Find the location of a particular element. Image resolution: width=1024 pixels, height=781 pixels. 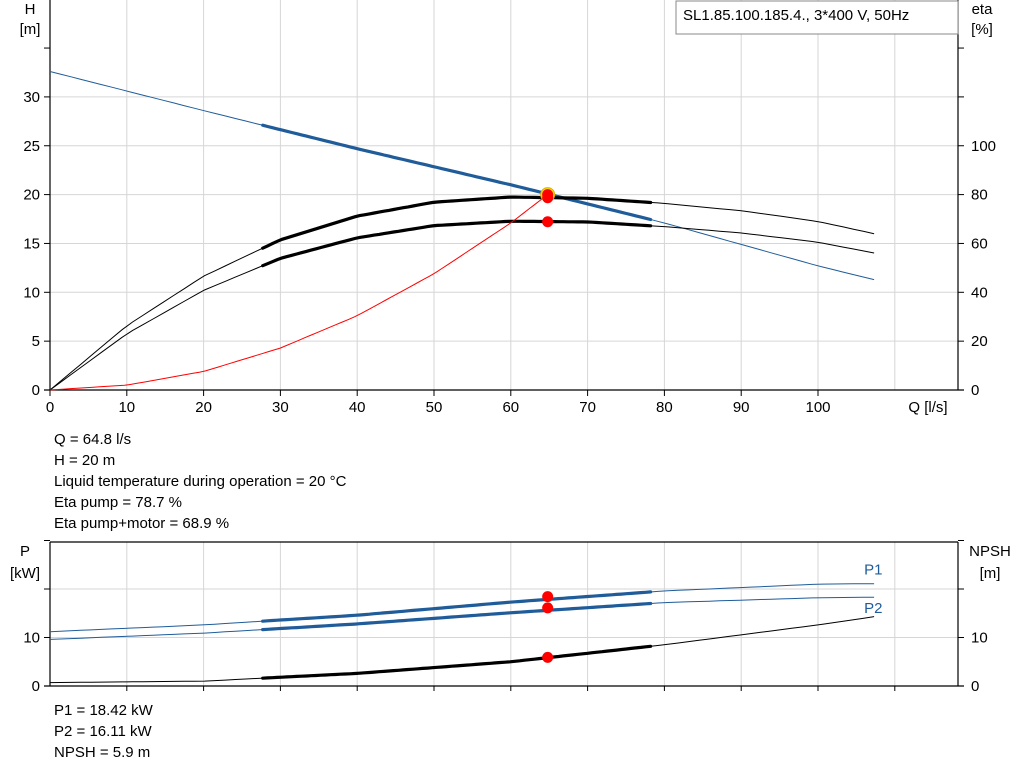

x-tick-label: 80 is located at coordinates (664, 407).